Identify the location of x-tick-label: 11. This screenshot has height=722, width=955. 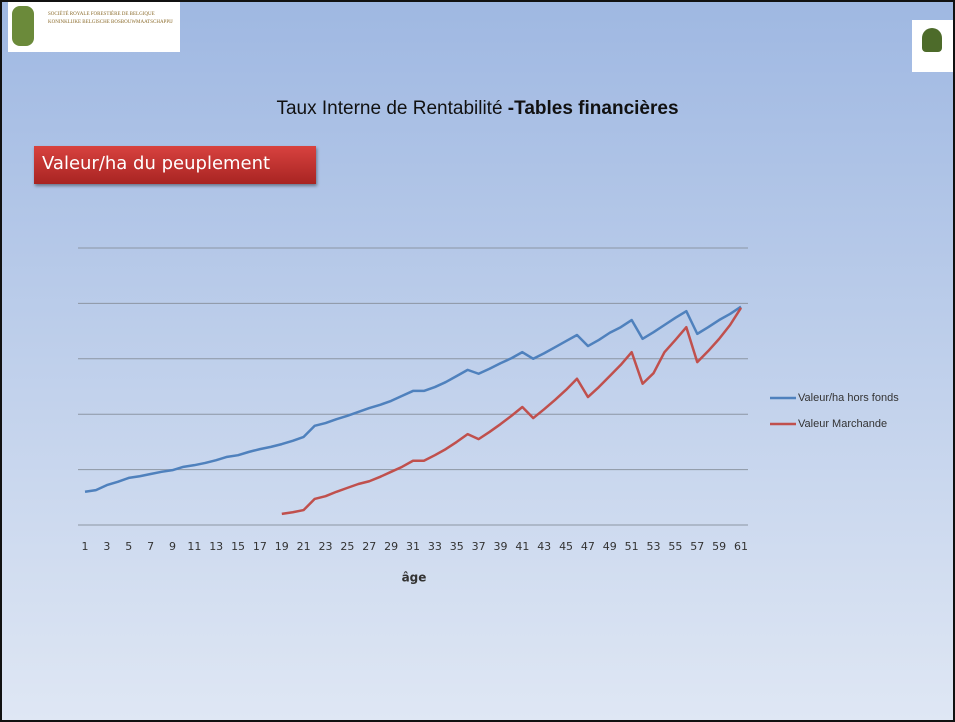
(194, 546).